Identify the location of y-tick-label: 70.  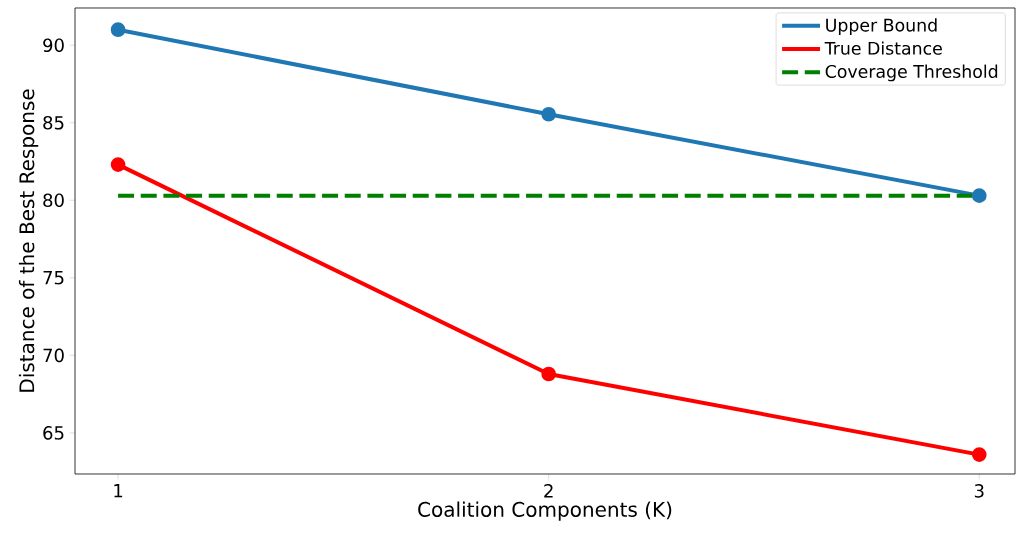
(53, 355).